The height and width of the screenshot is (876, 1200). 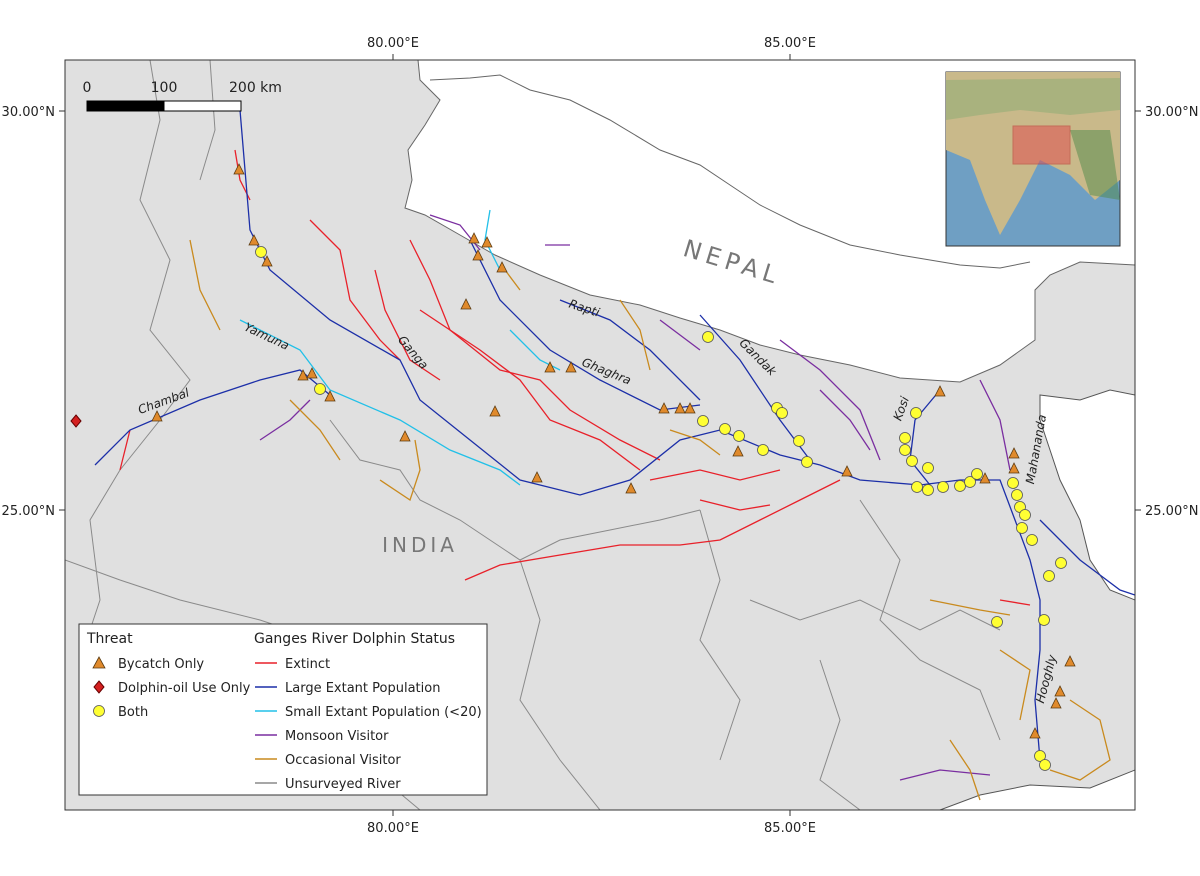 I want to click on legend-item: Large Extant Population, so click(x=362, y=688).